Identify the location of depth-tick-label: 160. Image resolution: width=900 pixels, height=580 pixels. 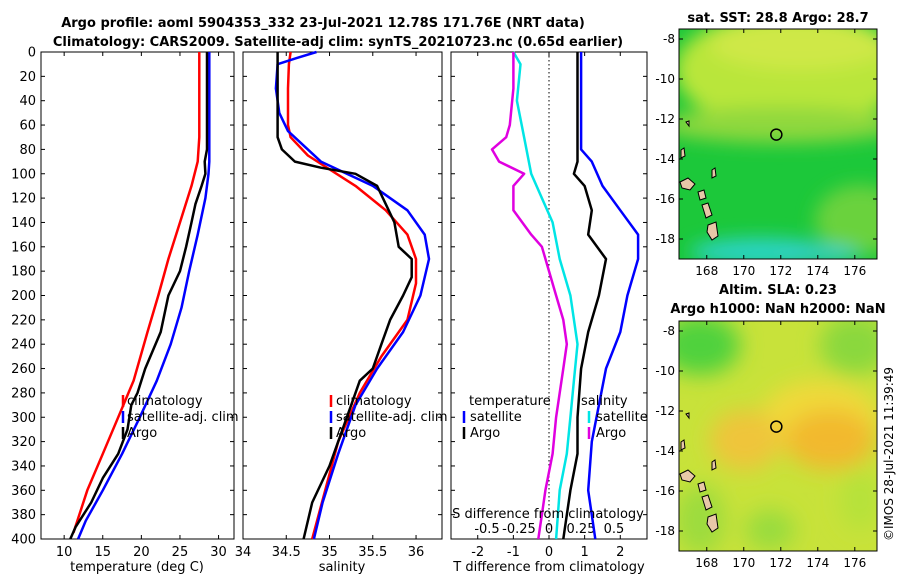
(23, 247).